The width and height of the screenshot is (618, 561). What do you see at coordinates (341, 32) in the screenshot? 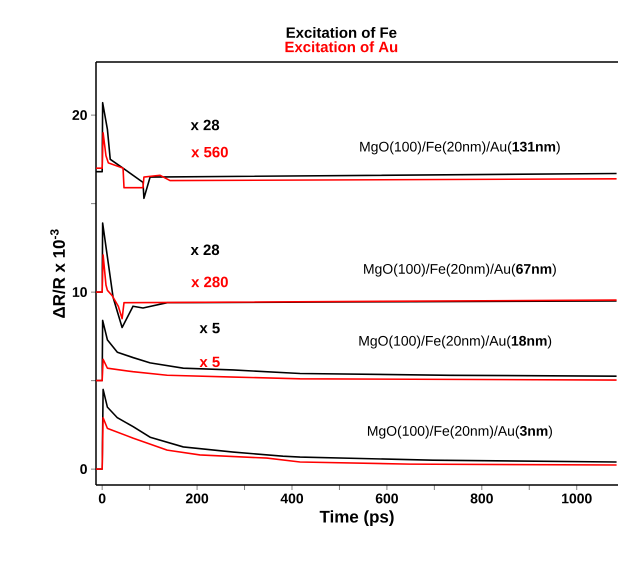
I see `text: Excitation of Fe` at bounding box center [341, 32].